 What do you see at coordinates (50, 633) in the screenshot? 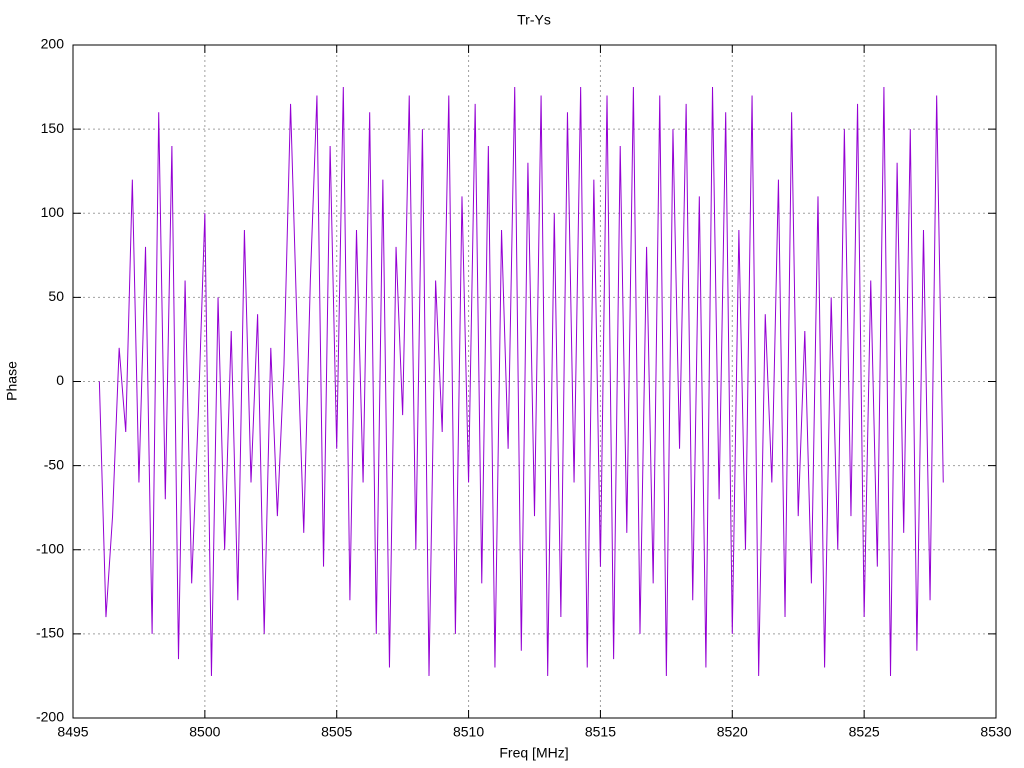
I see `y-tick-label: -150` at bounding box center [50, 633].